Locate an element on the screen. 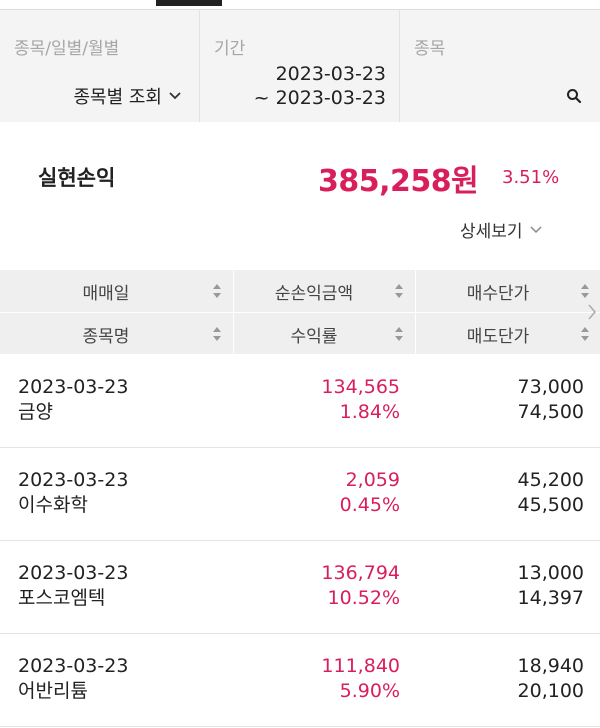 The width and height of the screenshot is (600, 728). buy-price: 13,000 is located at coordinates (550, 573).